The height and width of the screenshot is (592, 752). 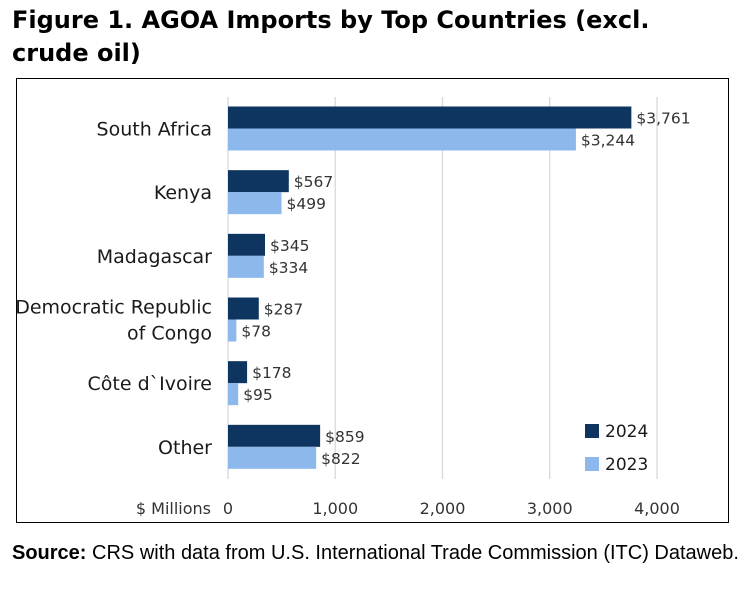 What do you see at coordinates (608, 141) in the screenshot?
I see `data-label: $3,244` at bounding box center [608, 141].